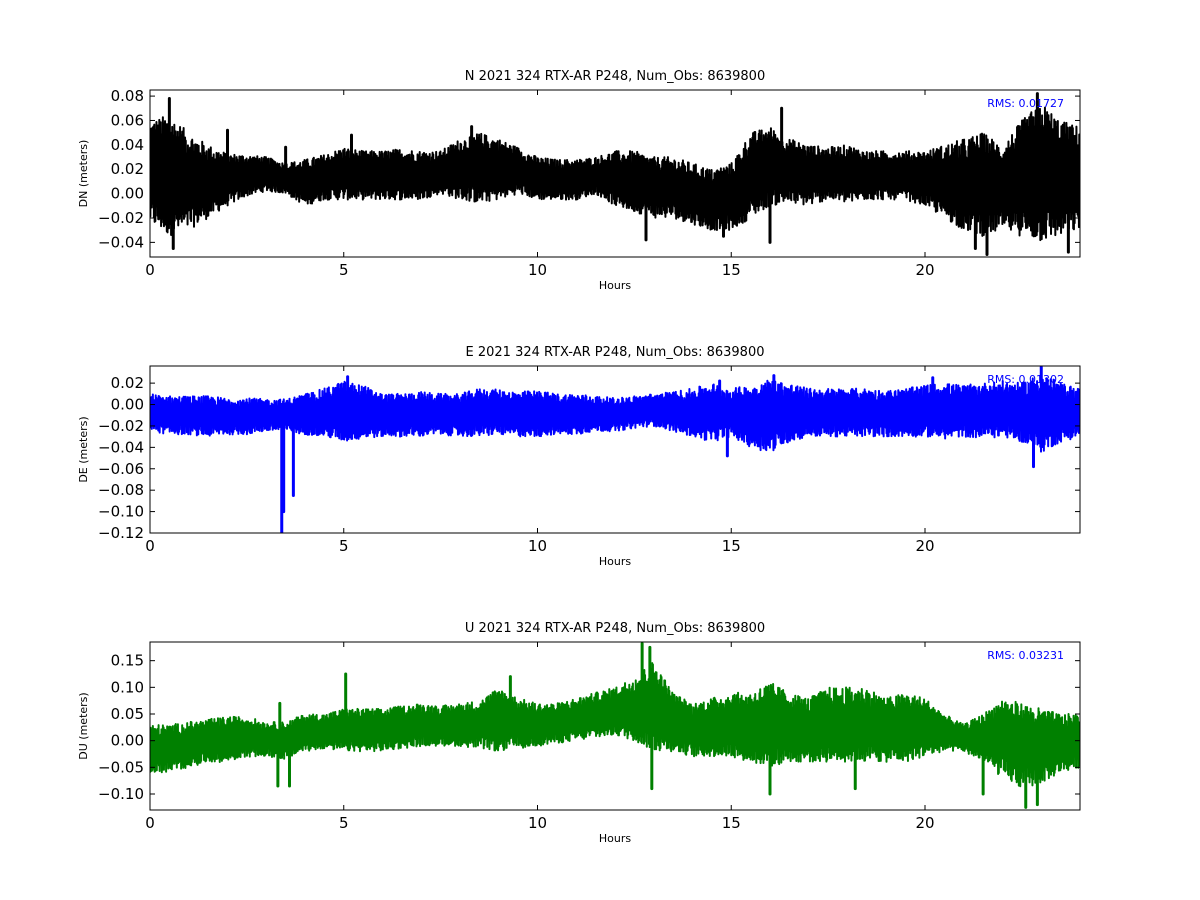 The width and height of the screenshot is (1200, 900). I want to click on xtick-label-e-1: 5, so click(344, 546).